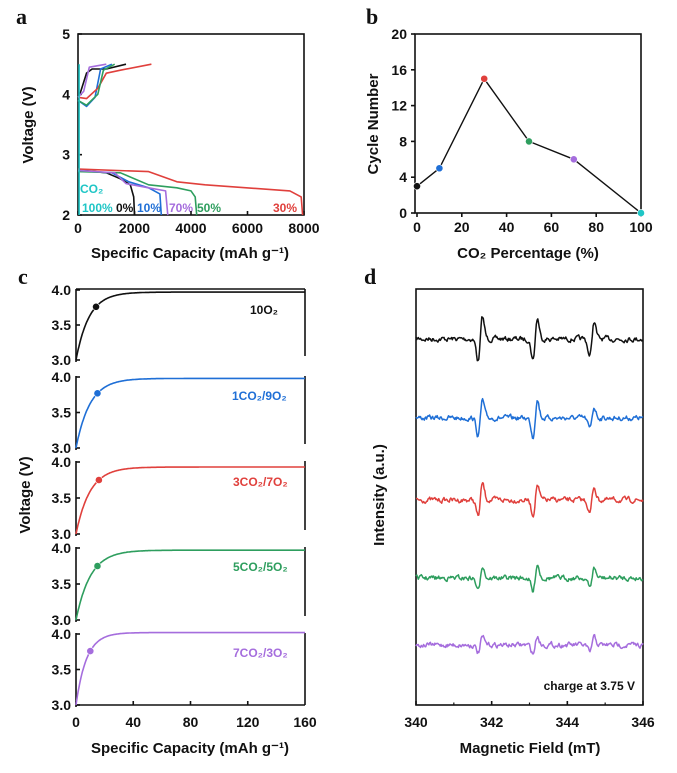 This screenshot has height=773, width=677. I want to click on panel-d-xtick-label: 342, so click(492, 722).